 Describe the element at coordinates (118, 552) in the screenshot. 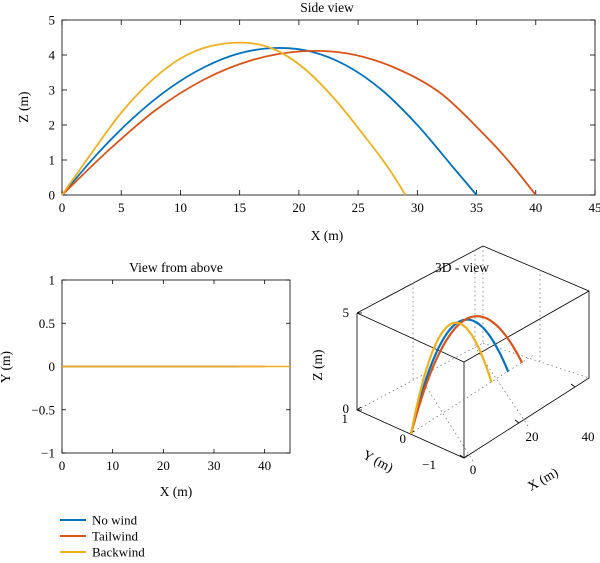

I see `legend-label-backwind: Backwind` at that location.